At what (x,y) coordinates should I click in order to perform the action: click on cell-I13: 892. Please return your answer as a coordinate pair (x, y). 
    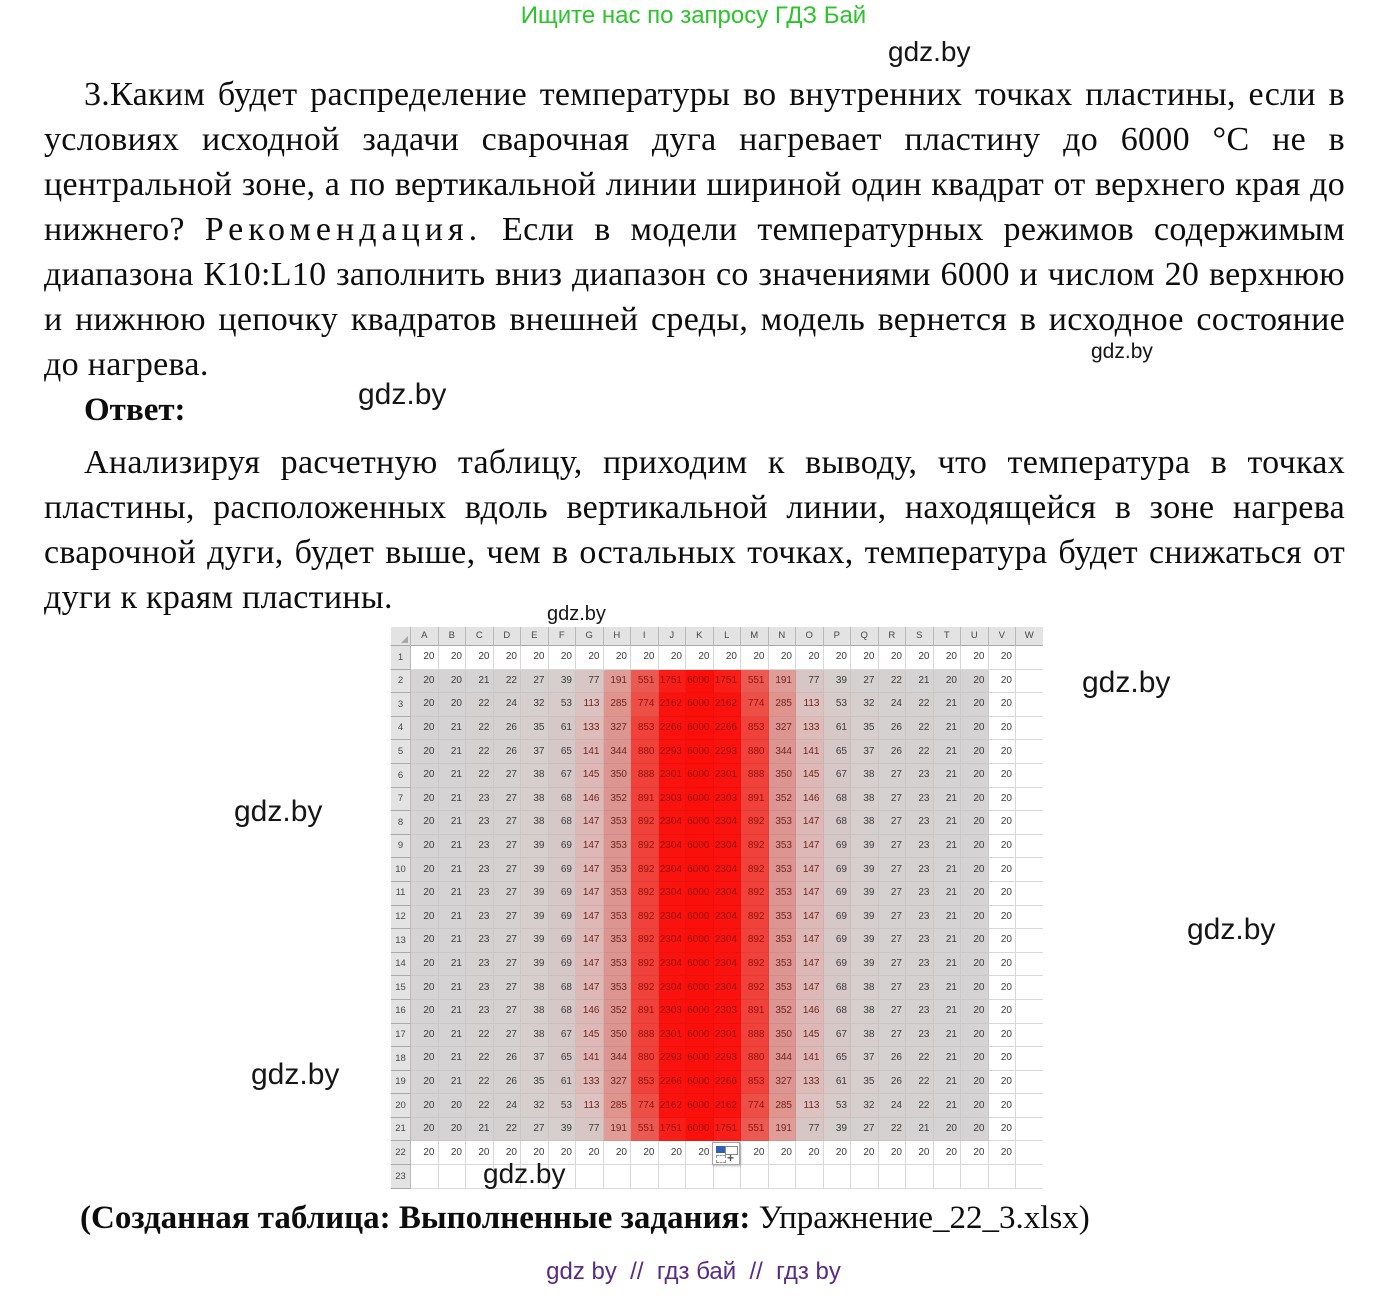
    Looking at the image, I should click on (645, 941).